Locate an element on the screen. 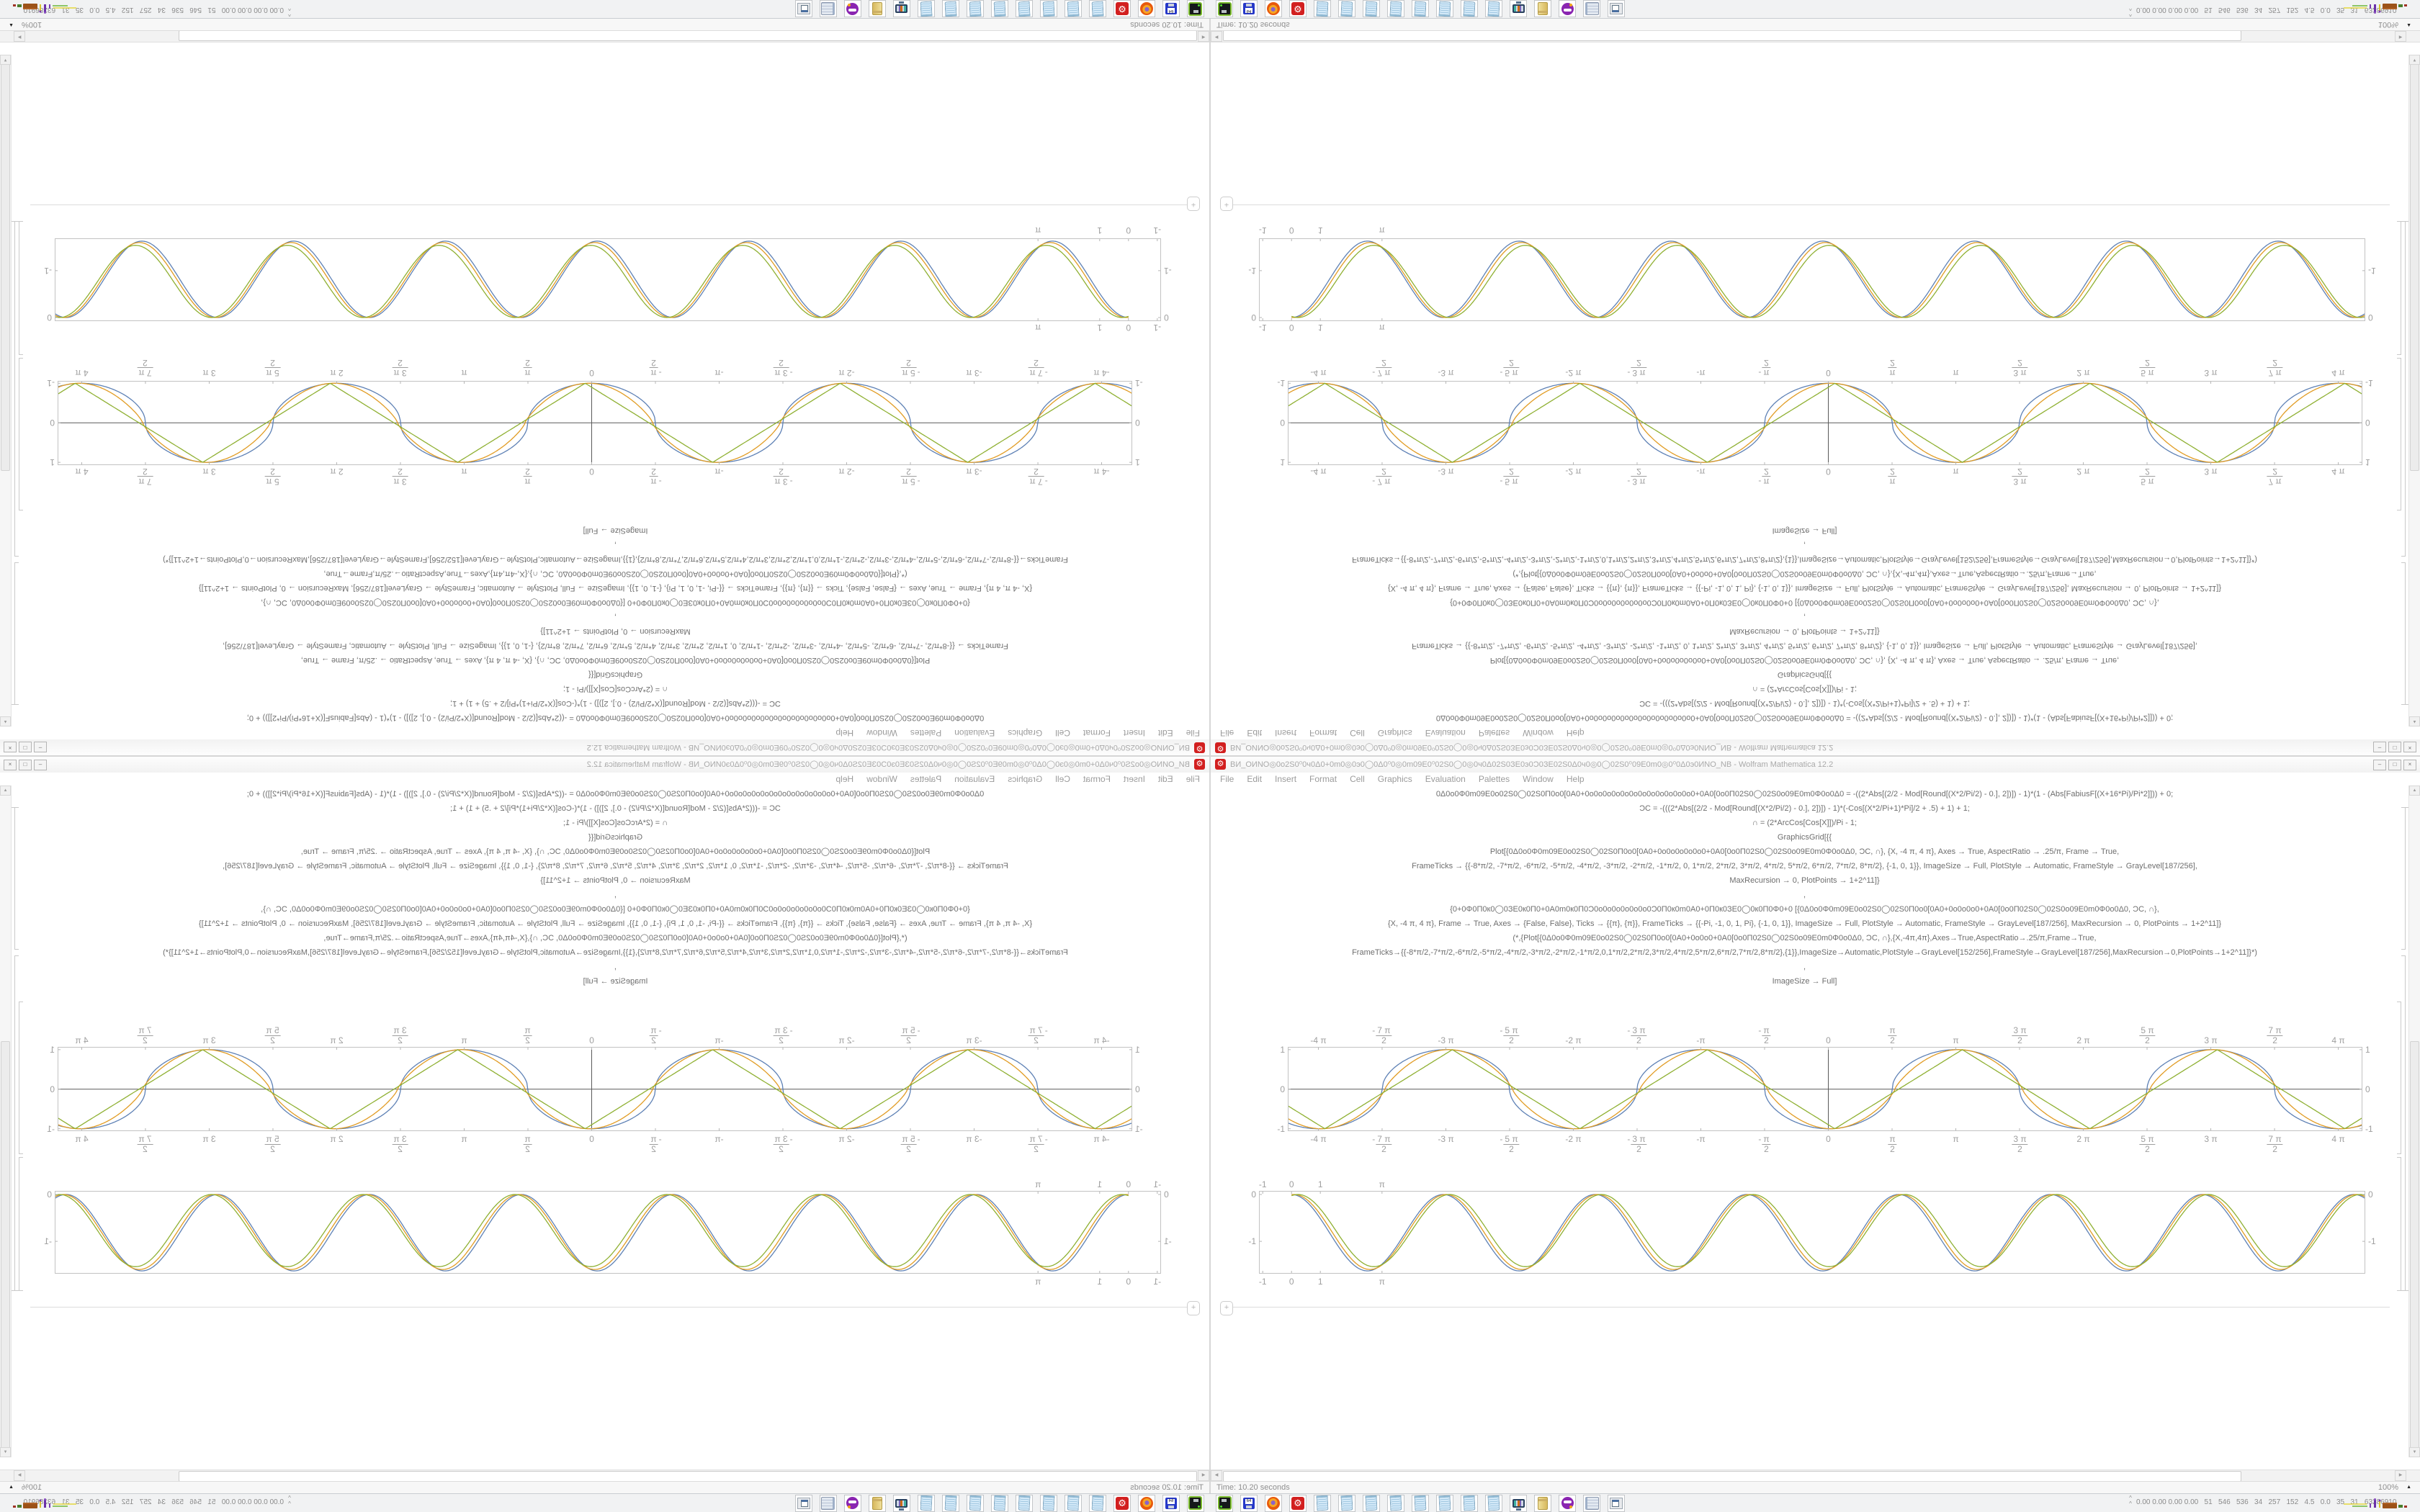  menu-edit: Edit is located at coordinates (1255, 779).